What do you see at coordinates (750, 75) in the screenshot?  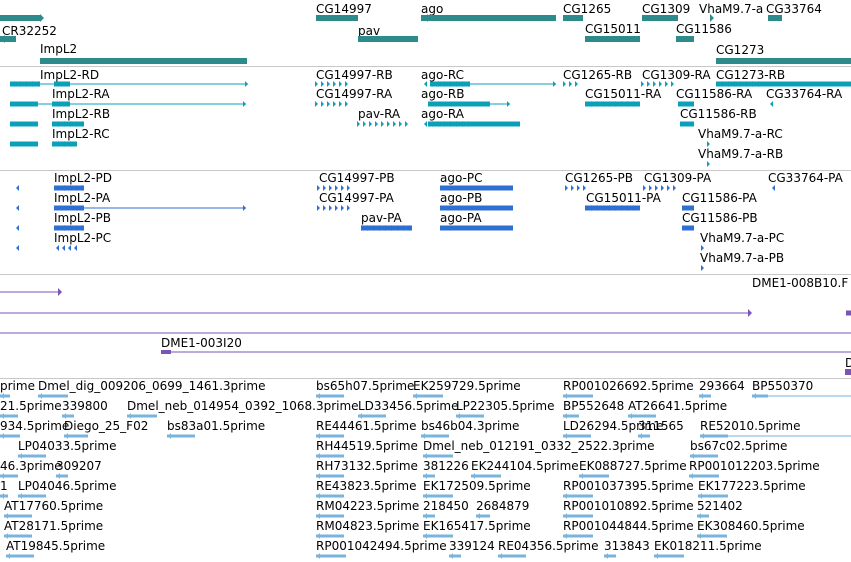 I see `feature-label: CG1273-RB` at bounding box center [750, 75].